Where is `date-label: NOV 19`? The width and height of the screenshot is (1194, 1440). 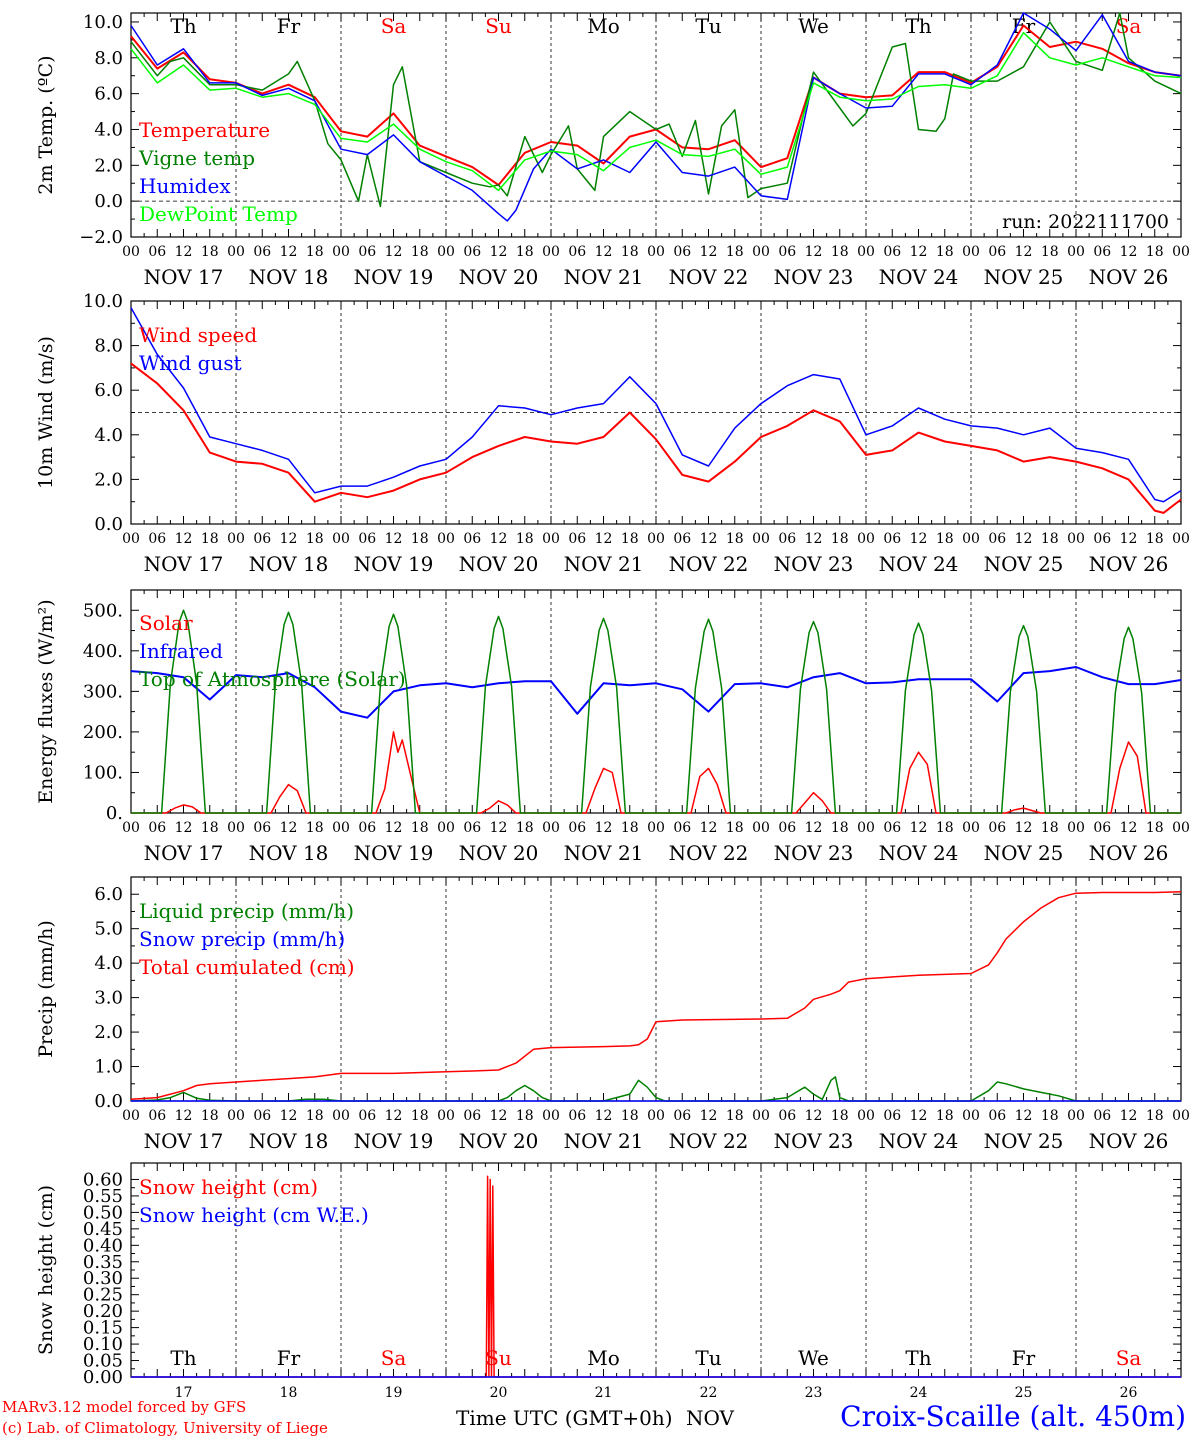 date-label: NOV 19 is located at coordinates (394, 564).